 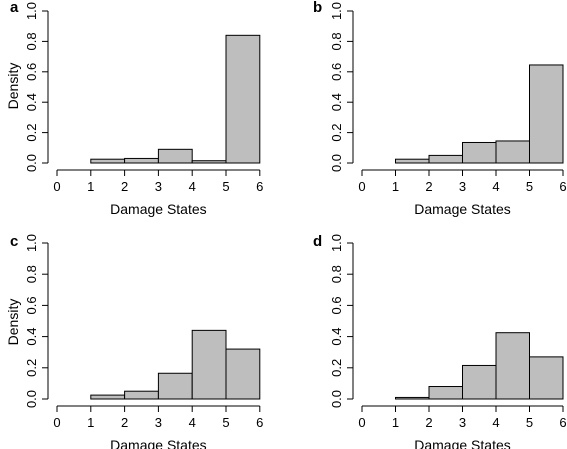 I want to click on panel-letter: c, so click(x=14, y=241).